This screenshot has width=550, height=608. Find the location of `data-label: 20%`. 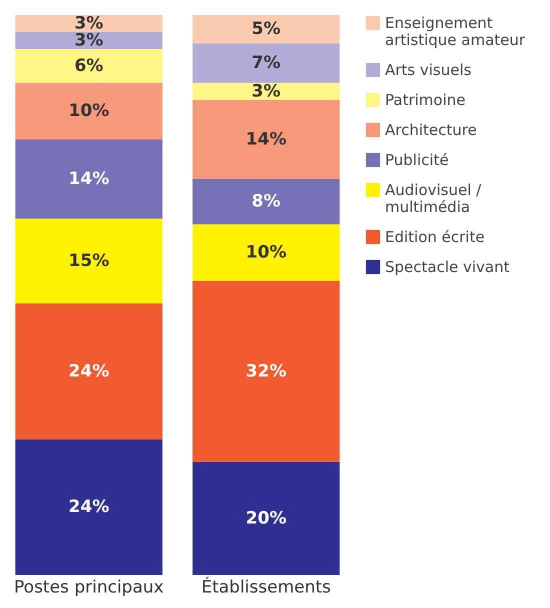

data-label: 20% is located at coordinates (266, 518).